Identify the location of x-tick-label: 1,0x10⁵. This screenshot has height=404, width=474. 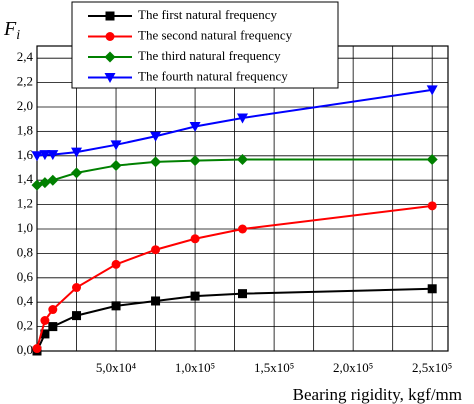
(195, 367).